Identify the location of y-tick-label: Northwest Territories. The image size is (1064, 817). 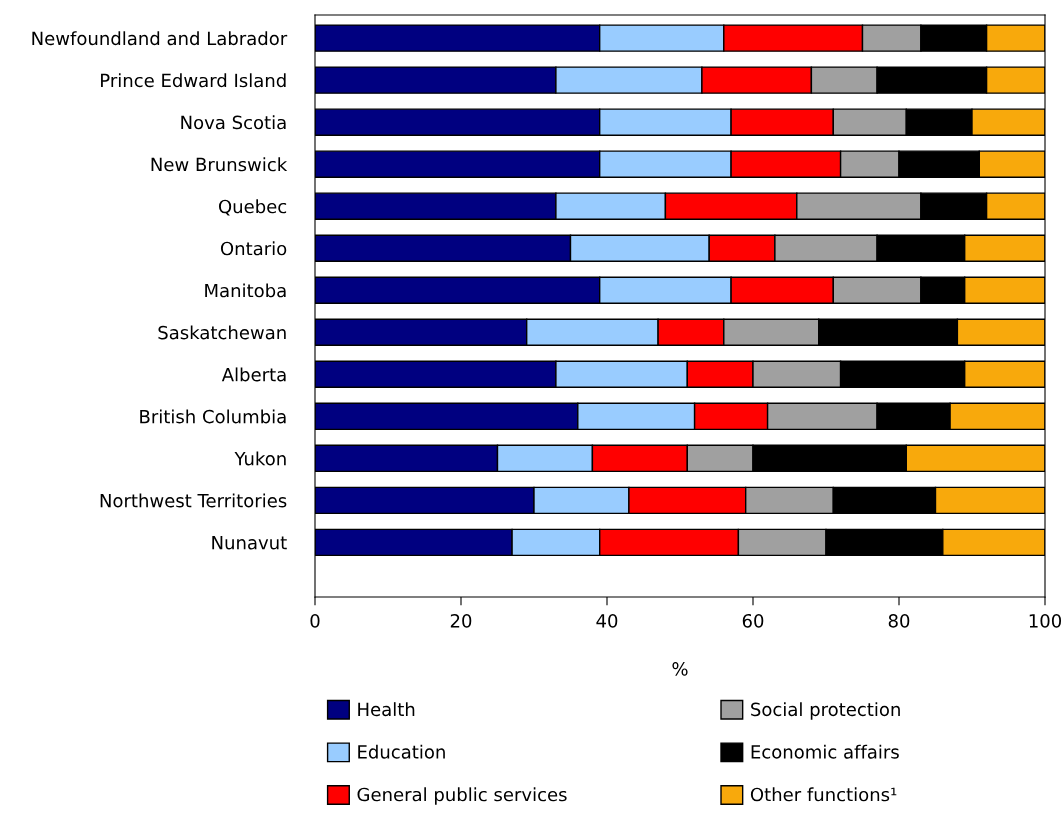
(193, 500).